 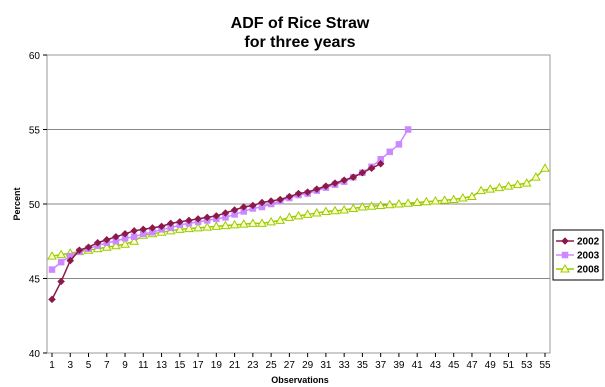 What do you see at coordinates (35, 205) in the screenshot?
I see `y-tick-label: 50` at bounding box center [35, 205].